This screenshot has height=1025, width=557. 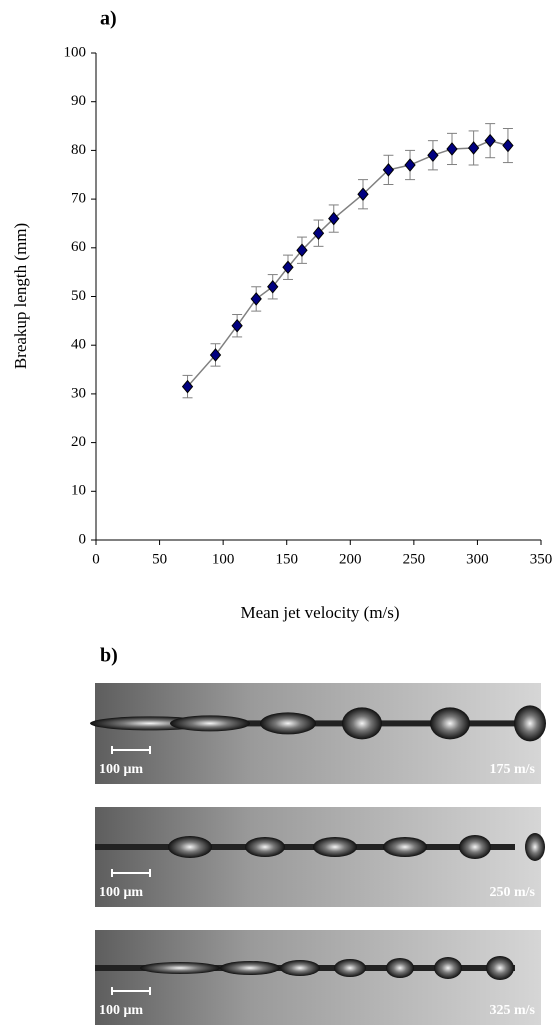 What do you see at coordinates (96, 559) in the screenshot?
I see `x-tick-label: 0` at bounding box center [96, 559].